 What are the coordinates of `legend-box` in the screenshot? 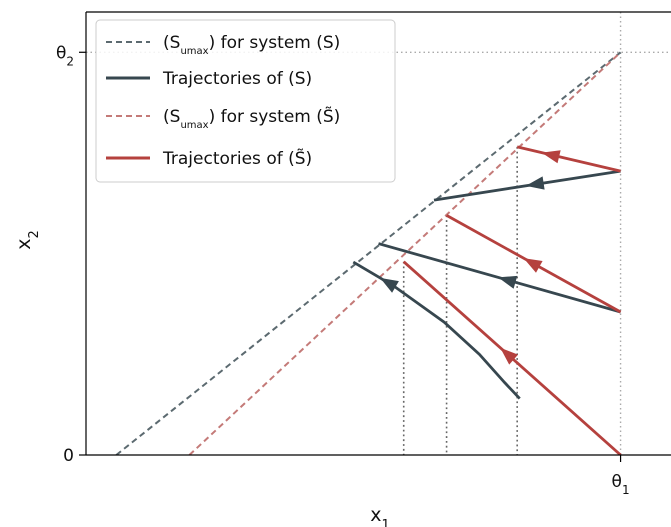 It's located at (245, 101).